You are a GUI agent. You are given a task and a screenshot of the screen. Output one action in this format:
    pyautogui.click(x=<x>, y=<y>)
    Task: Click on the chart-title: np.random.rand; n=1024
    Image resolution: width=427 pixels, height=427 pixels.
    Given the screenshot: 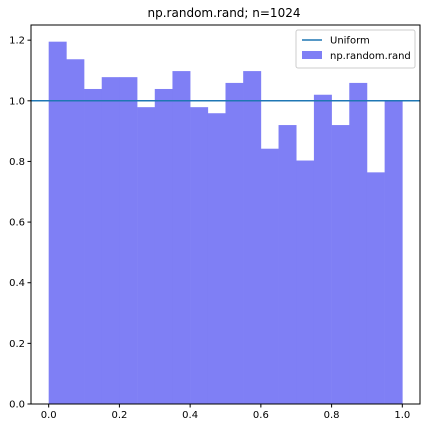 What is the action you would take?
    pyautogui.click(x=224, y=13)
    